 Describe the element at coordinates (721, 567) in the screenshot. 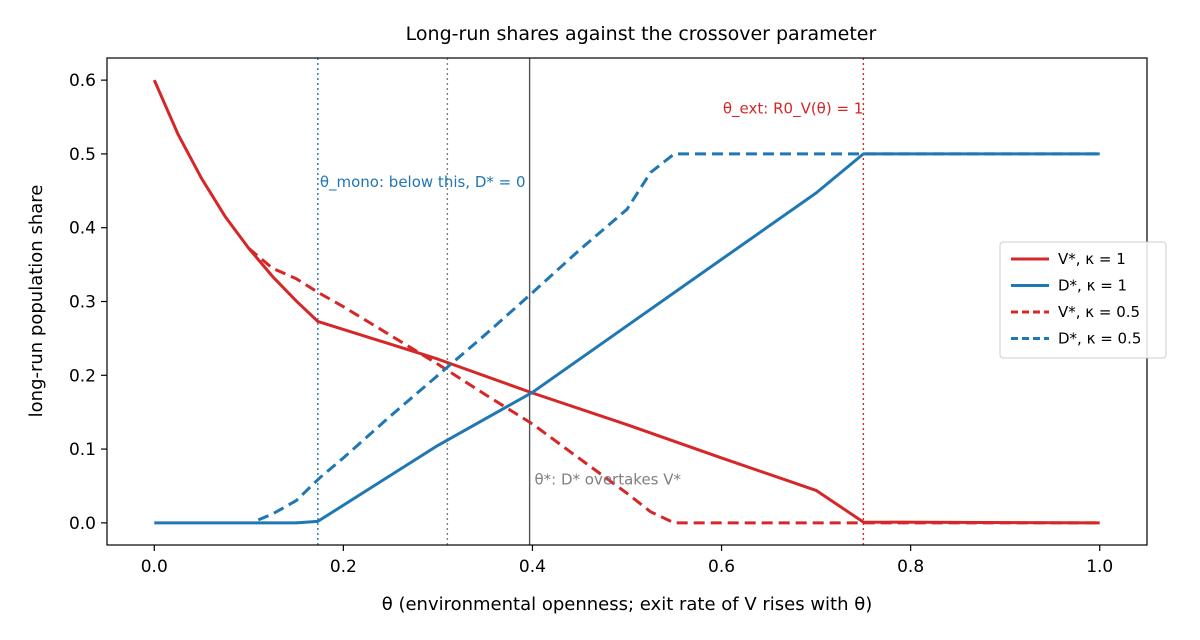

I see `x-tick-label-3: 0.6` at that location.